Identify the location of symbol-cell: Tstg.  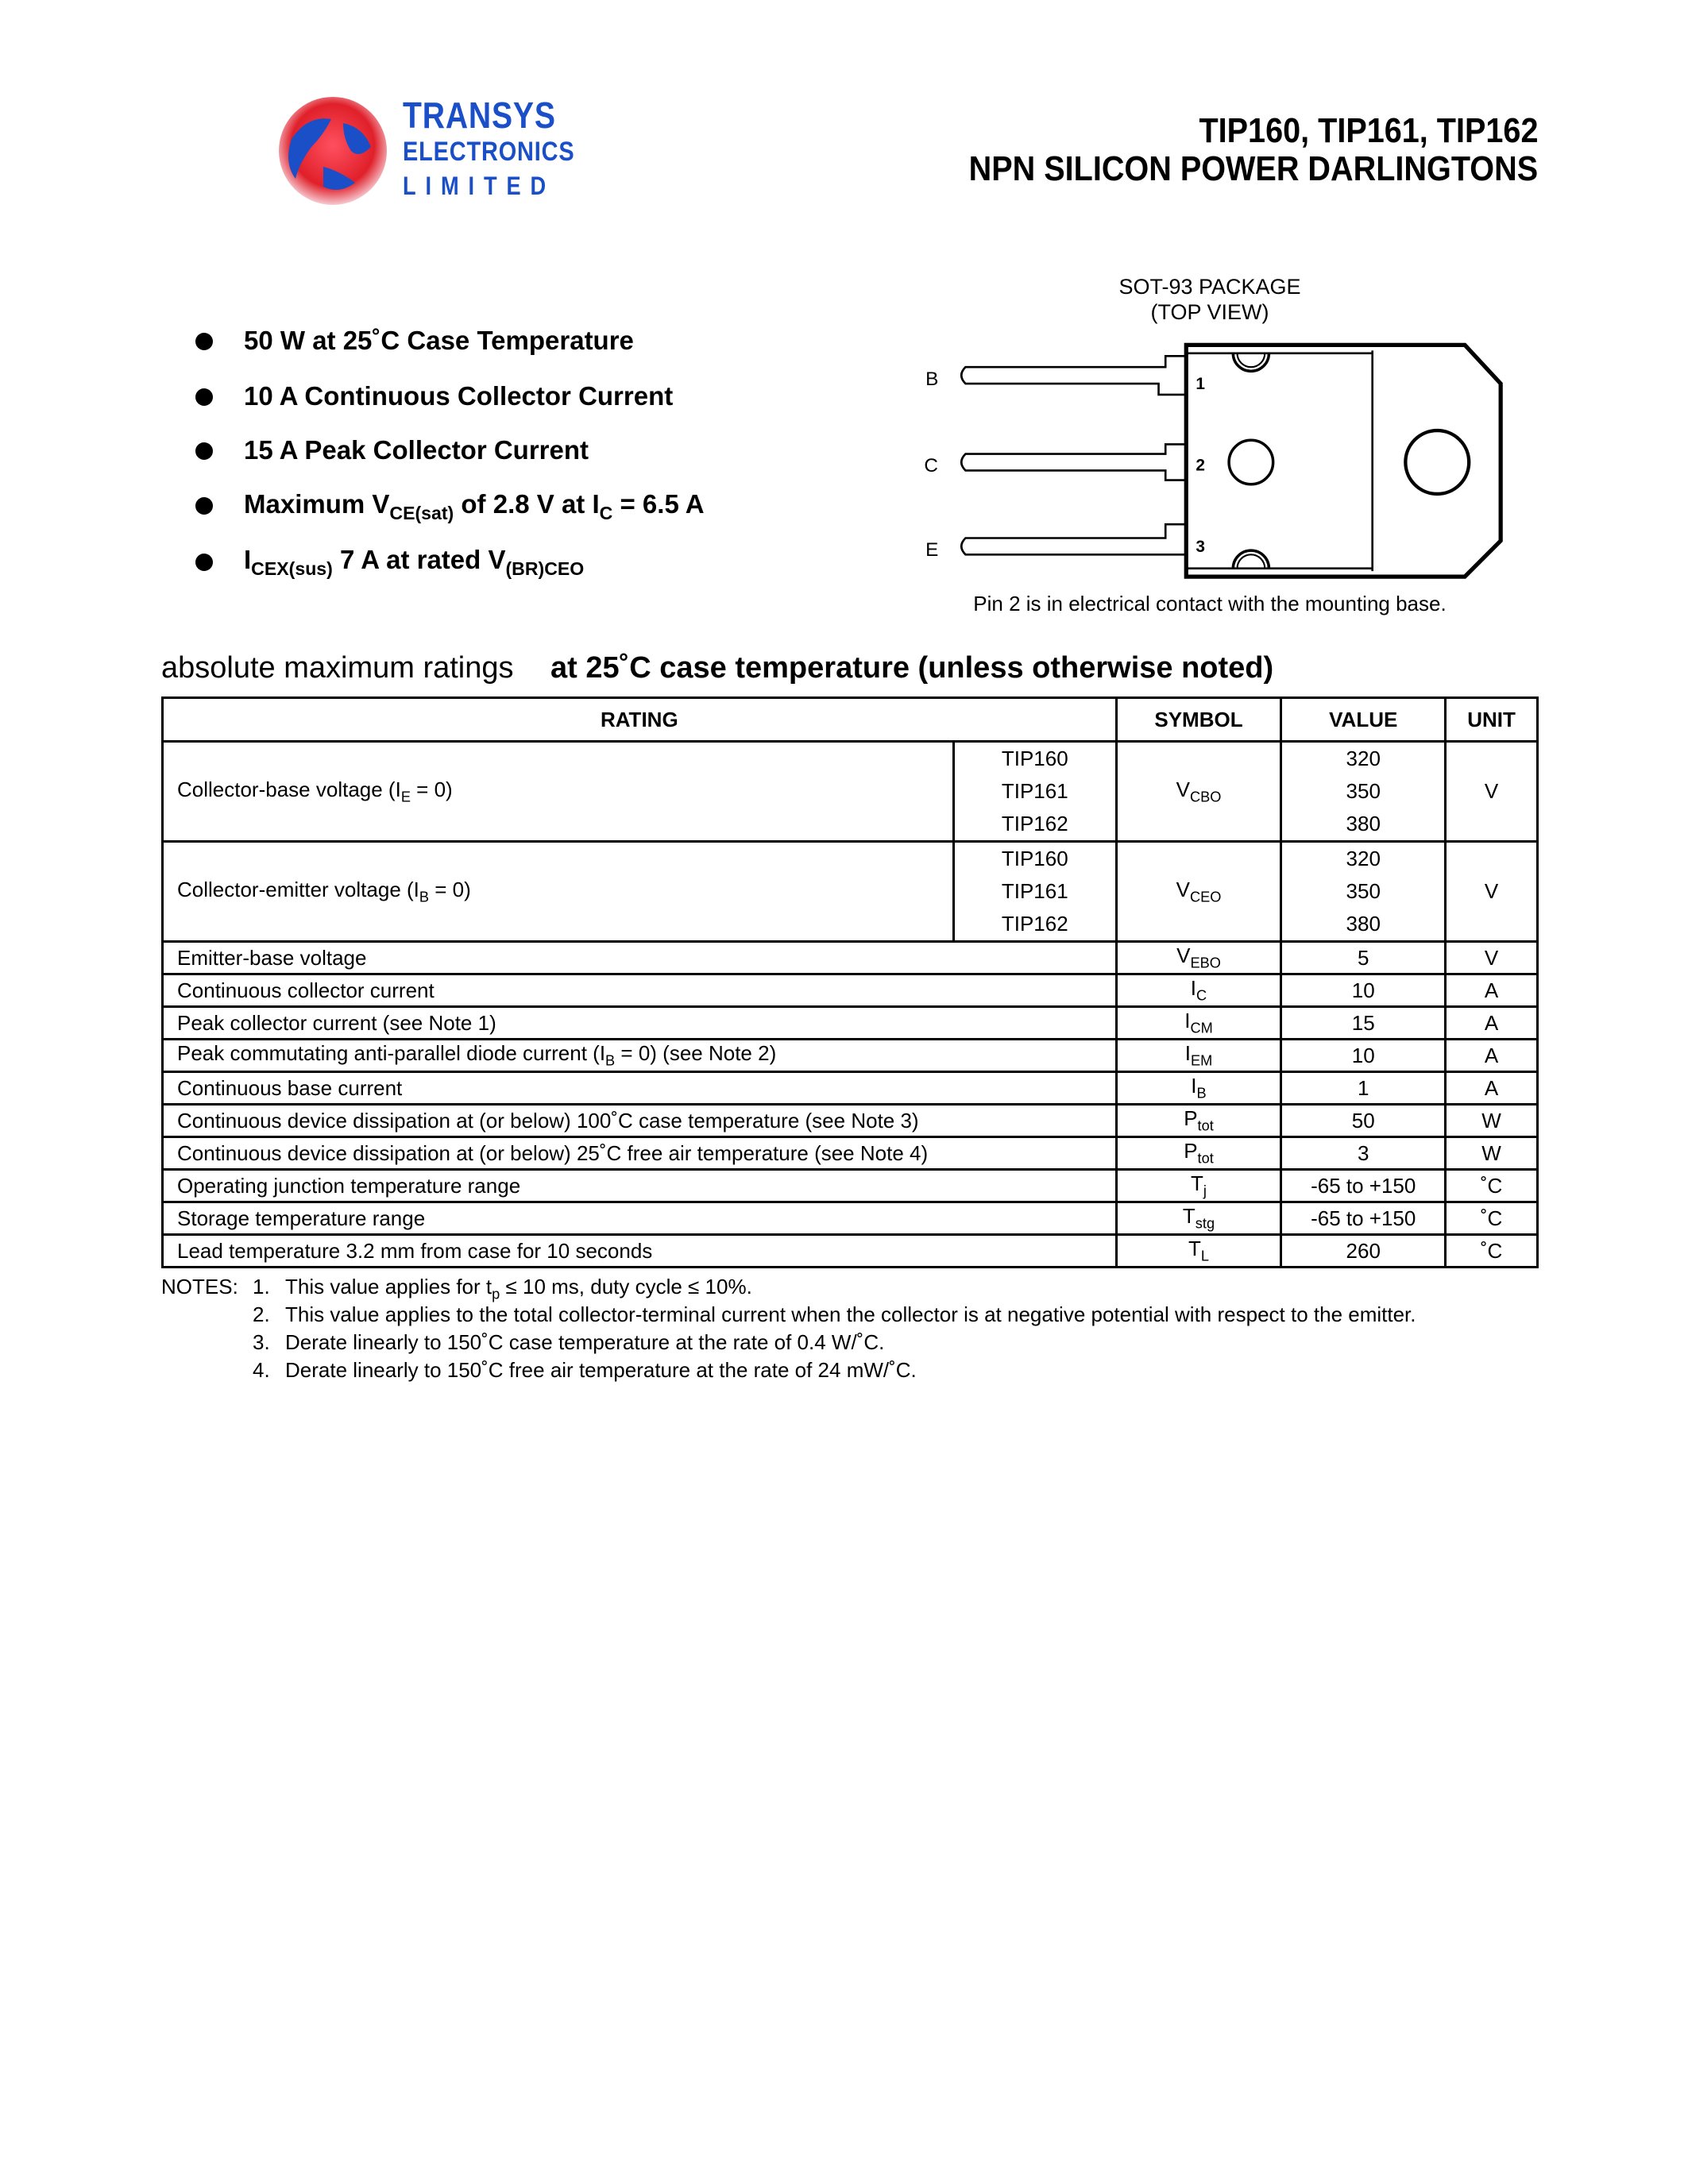
(1198, 1218).